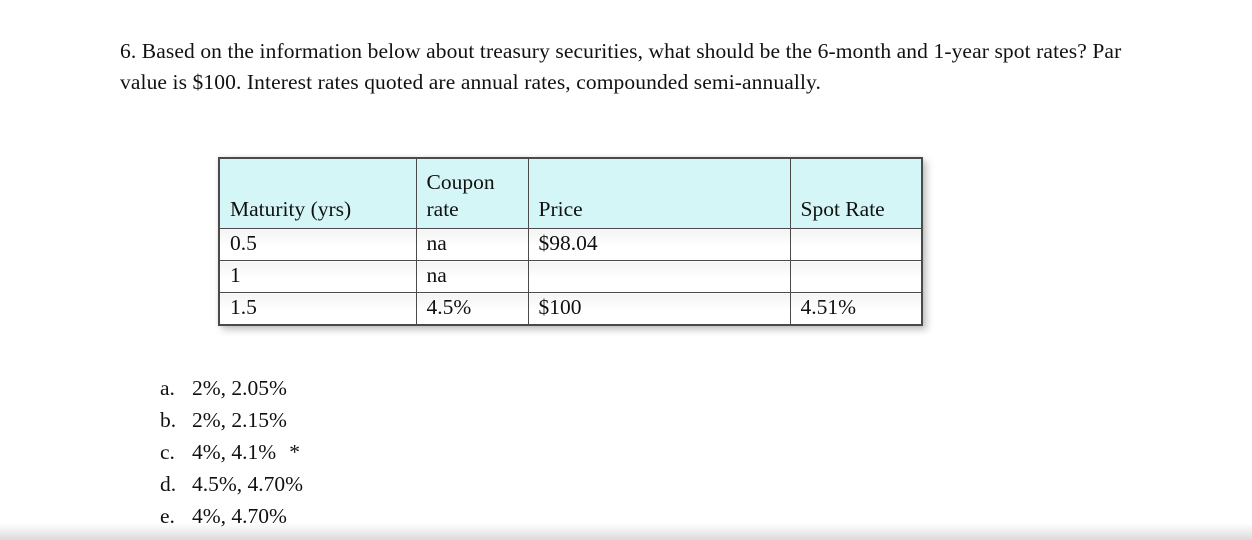 This screenshot has width=1252, height=540. What do you see at coordinates (659, 309) in the screenshot?
I see `table-cell: $100` at bounding box center [659, 309].